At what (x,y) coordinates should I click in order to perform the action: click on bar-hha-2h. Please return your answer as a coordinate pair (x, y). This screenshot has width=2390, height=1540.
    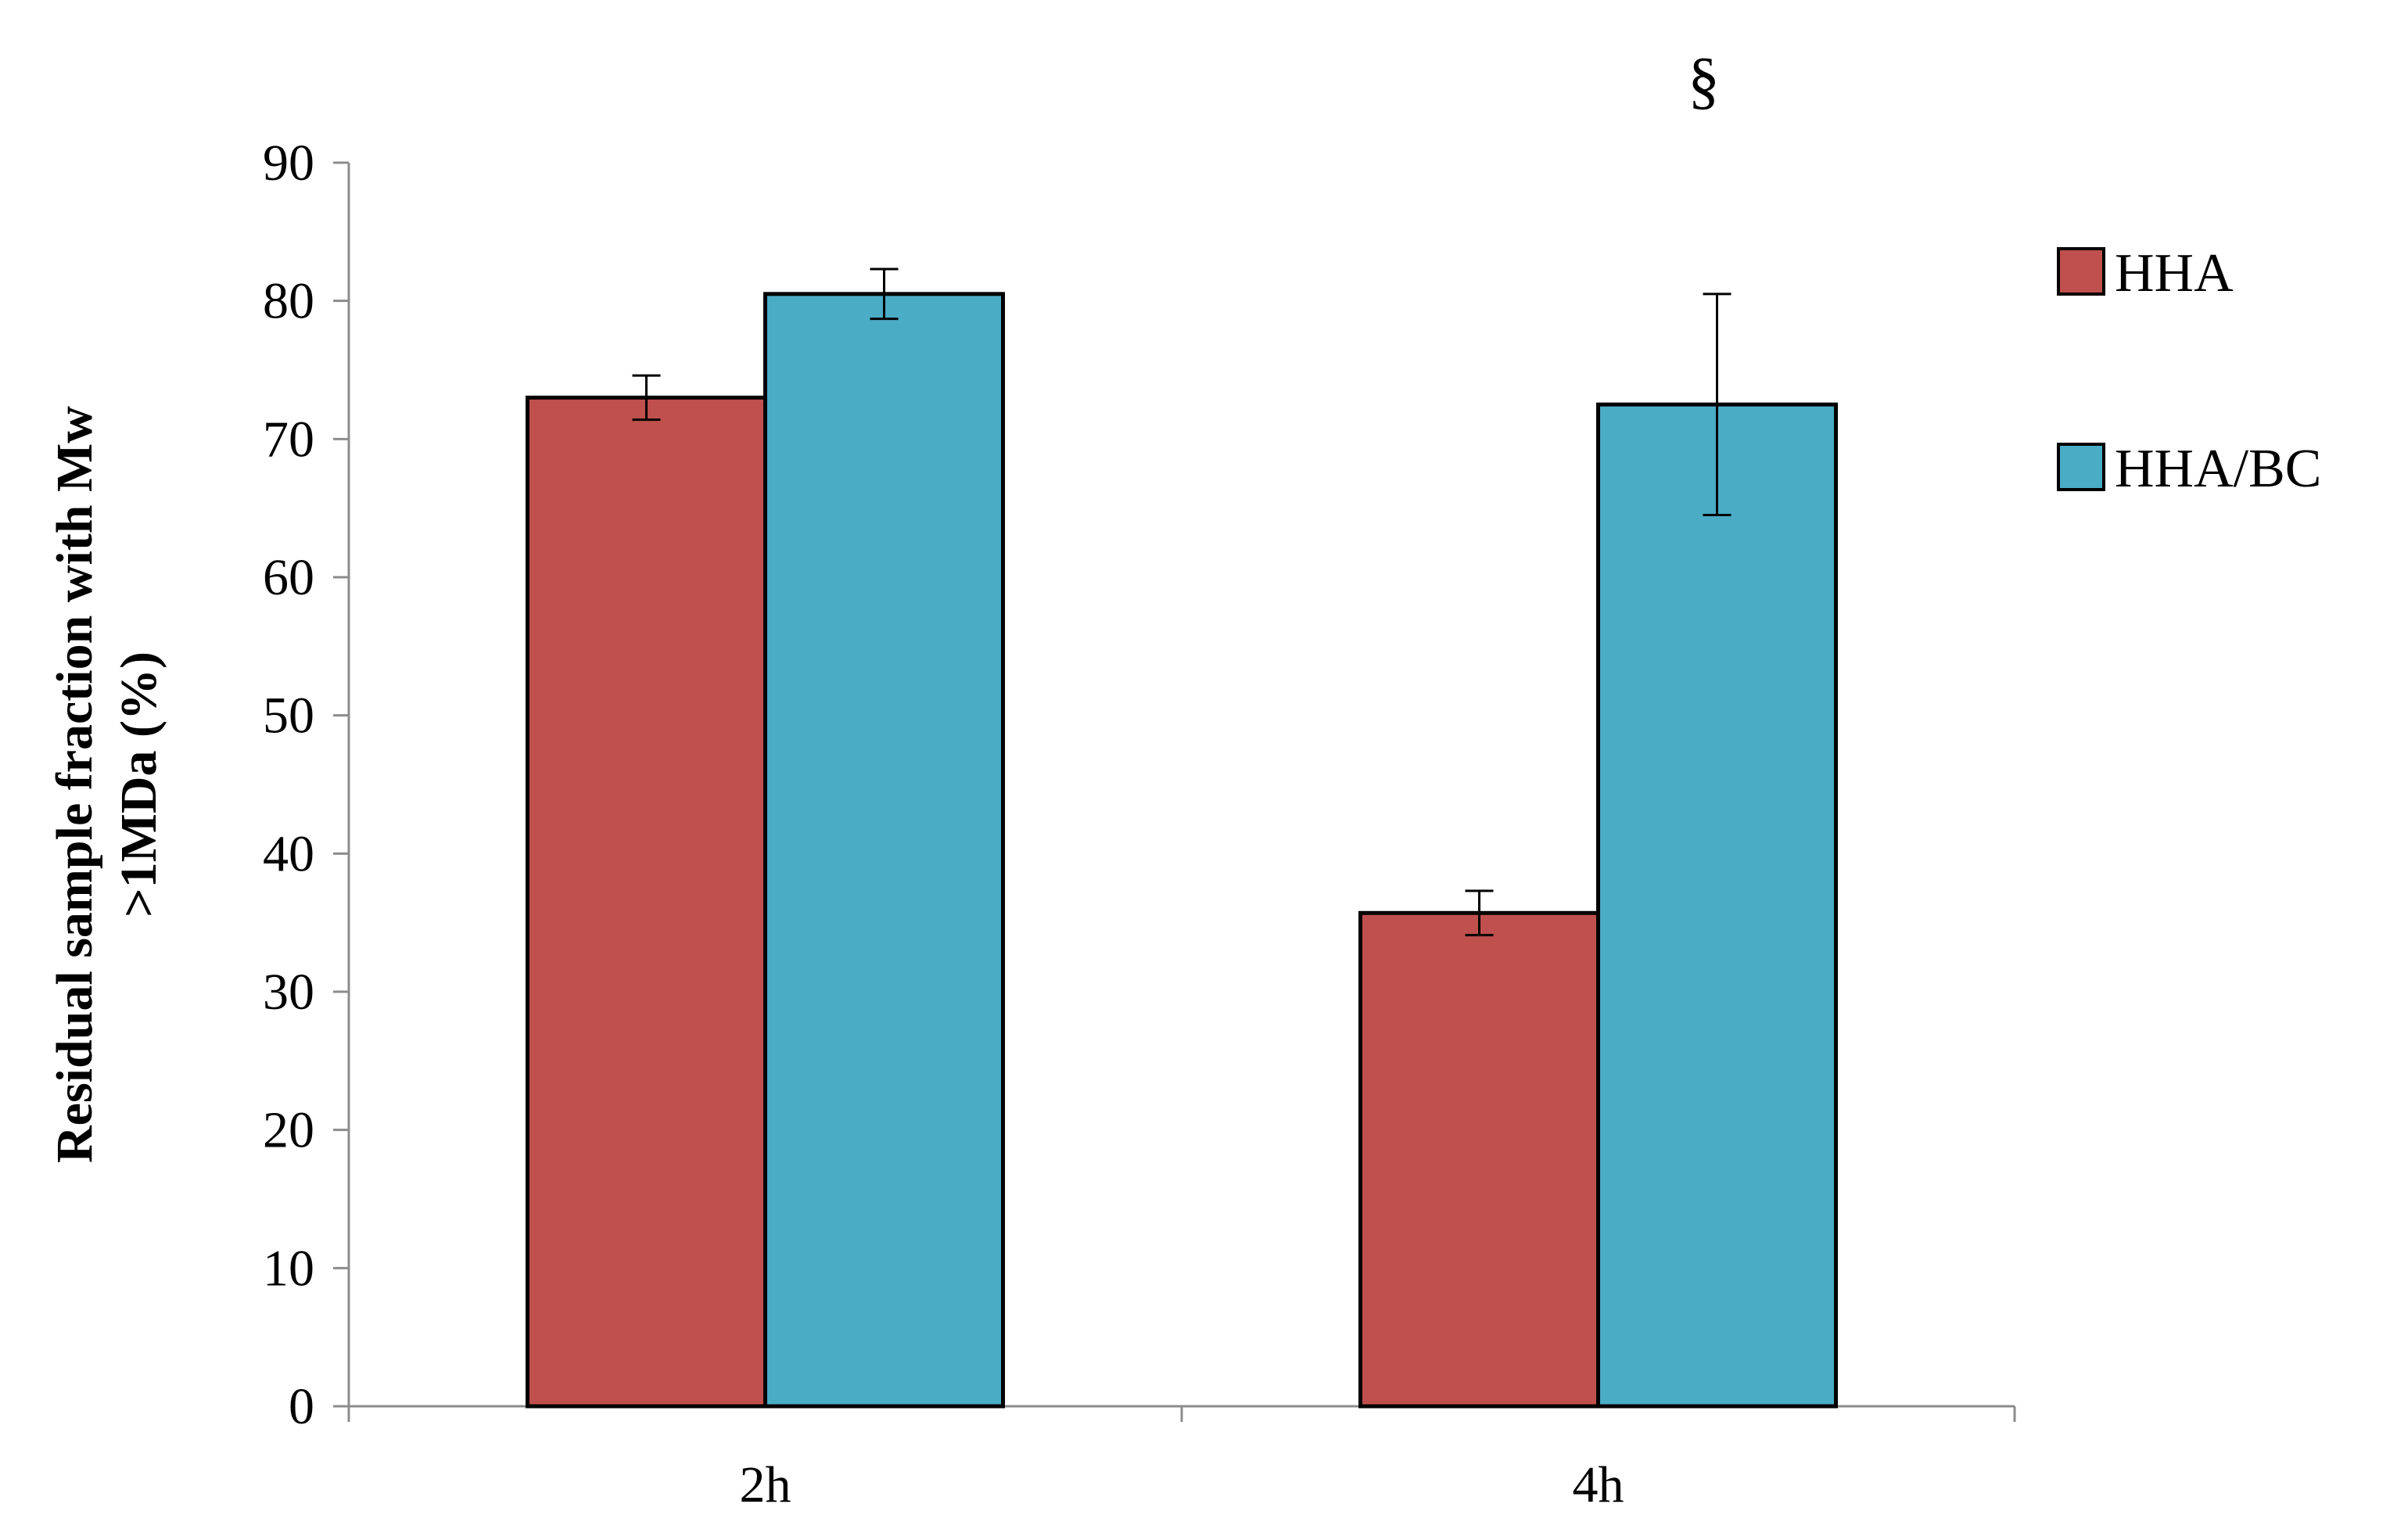
    Looking at the image, I should click on (647, 902).